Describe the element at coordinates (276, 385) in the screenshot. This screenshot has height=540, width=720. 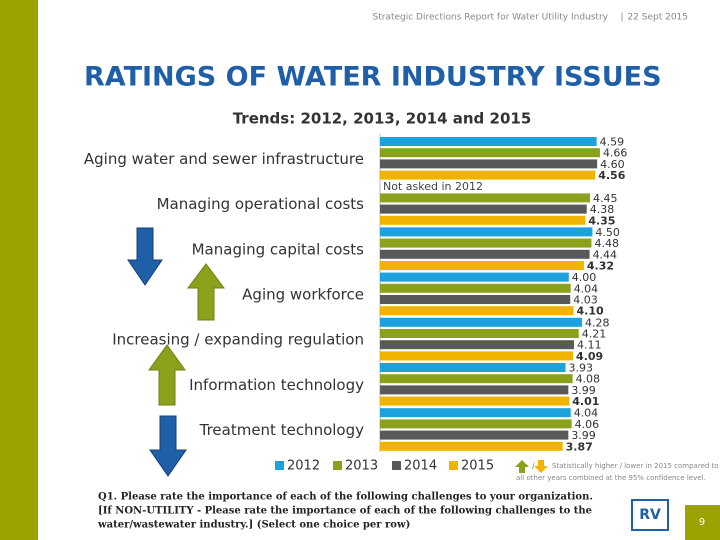
I see `category-label: Information technology` at that location.